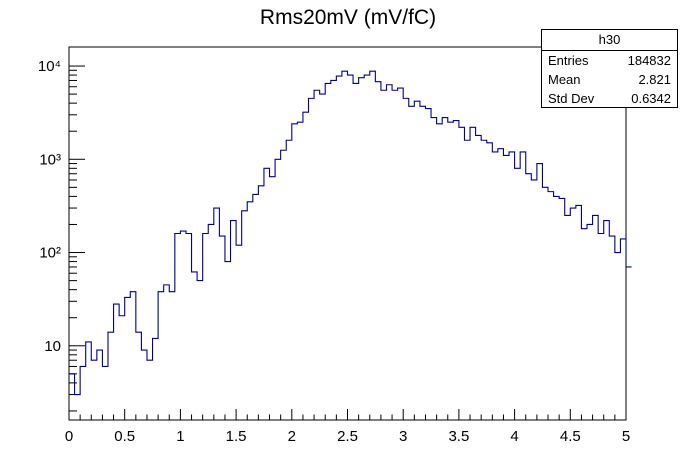  Describe the element at coordinates (61, 235) in the screenshot. I see `y-axis: 10 10² 10³ 10⁴` at that location.